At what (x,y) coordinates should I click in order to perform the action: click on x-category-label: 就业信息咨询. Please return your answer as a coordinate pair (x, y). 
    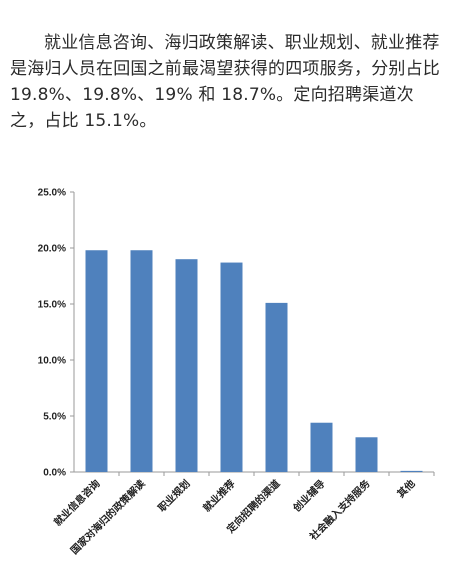
    Looking at the image, I should click on (77, 503).